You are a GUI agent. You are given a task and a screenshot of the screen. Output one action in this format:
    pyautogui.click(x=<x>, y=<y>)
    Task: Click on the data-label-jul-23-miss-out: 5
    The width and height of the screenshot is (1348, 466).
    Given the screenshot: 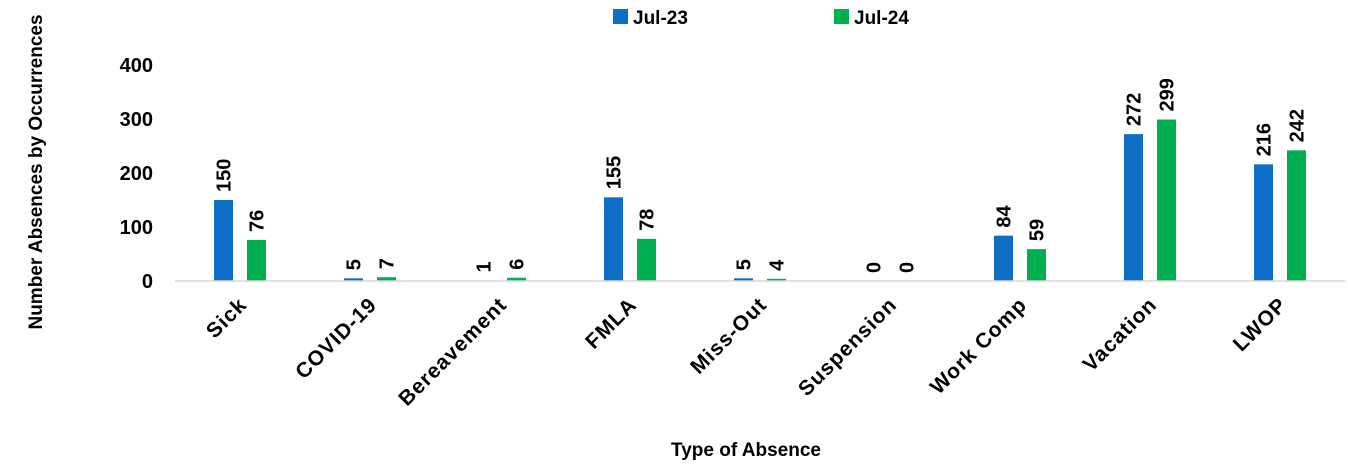 What is the action you would take?
    pyautogui.click(x=745, y=264)
    